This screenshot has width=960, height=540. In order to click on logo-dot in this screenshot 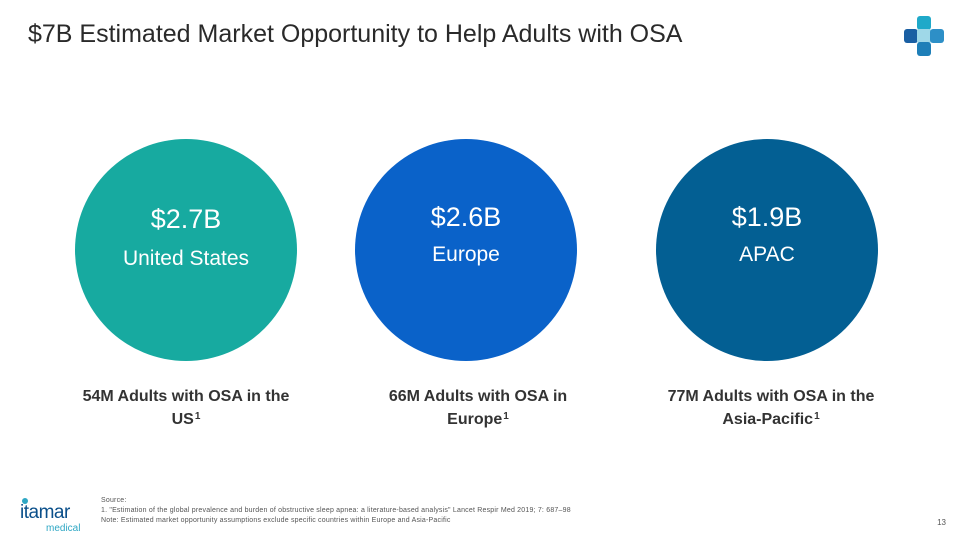, I will do `click(25, 501)`.